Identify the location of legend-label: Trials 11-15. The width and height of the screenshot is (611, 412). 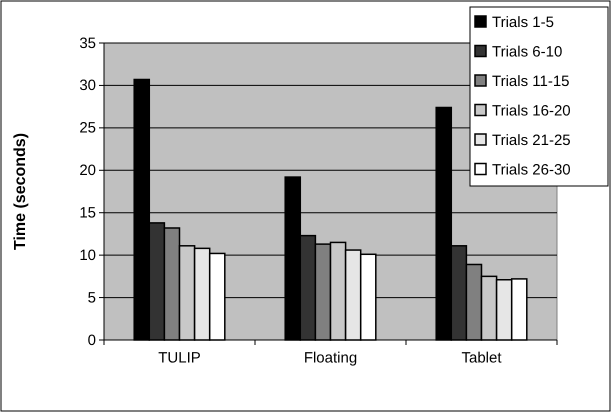
(531, 81).